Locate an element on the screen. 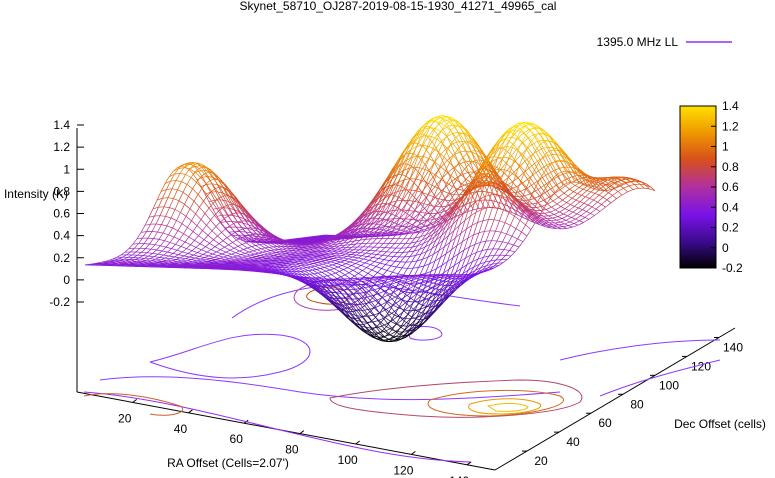 The height and width of the screenshot is (478, 775). y-tick-label: 40 is located at coordinates (573, 442).